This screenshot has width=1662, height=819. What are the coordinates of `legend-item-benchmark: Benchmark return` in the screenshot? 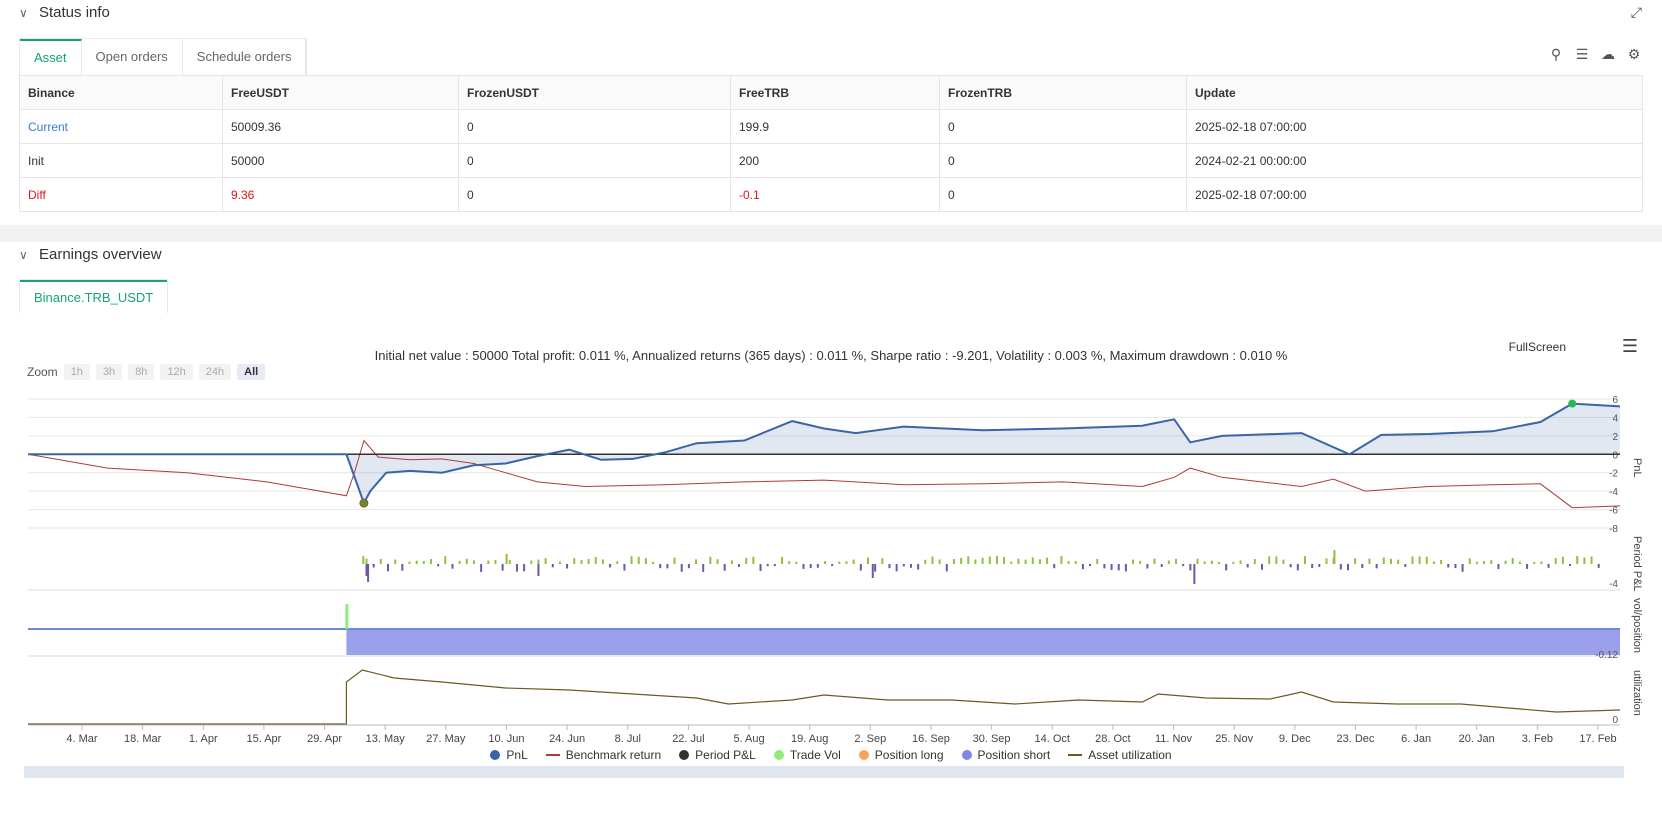 It's located at (603, 755).